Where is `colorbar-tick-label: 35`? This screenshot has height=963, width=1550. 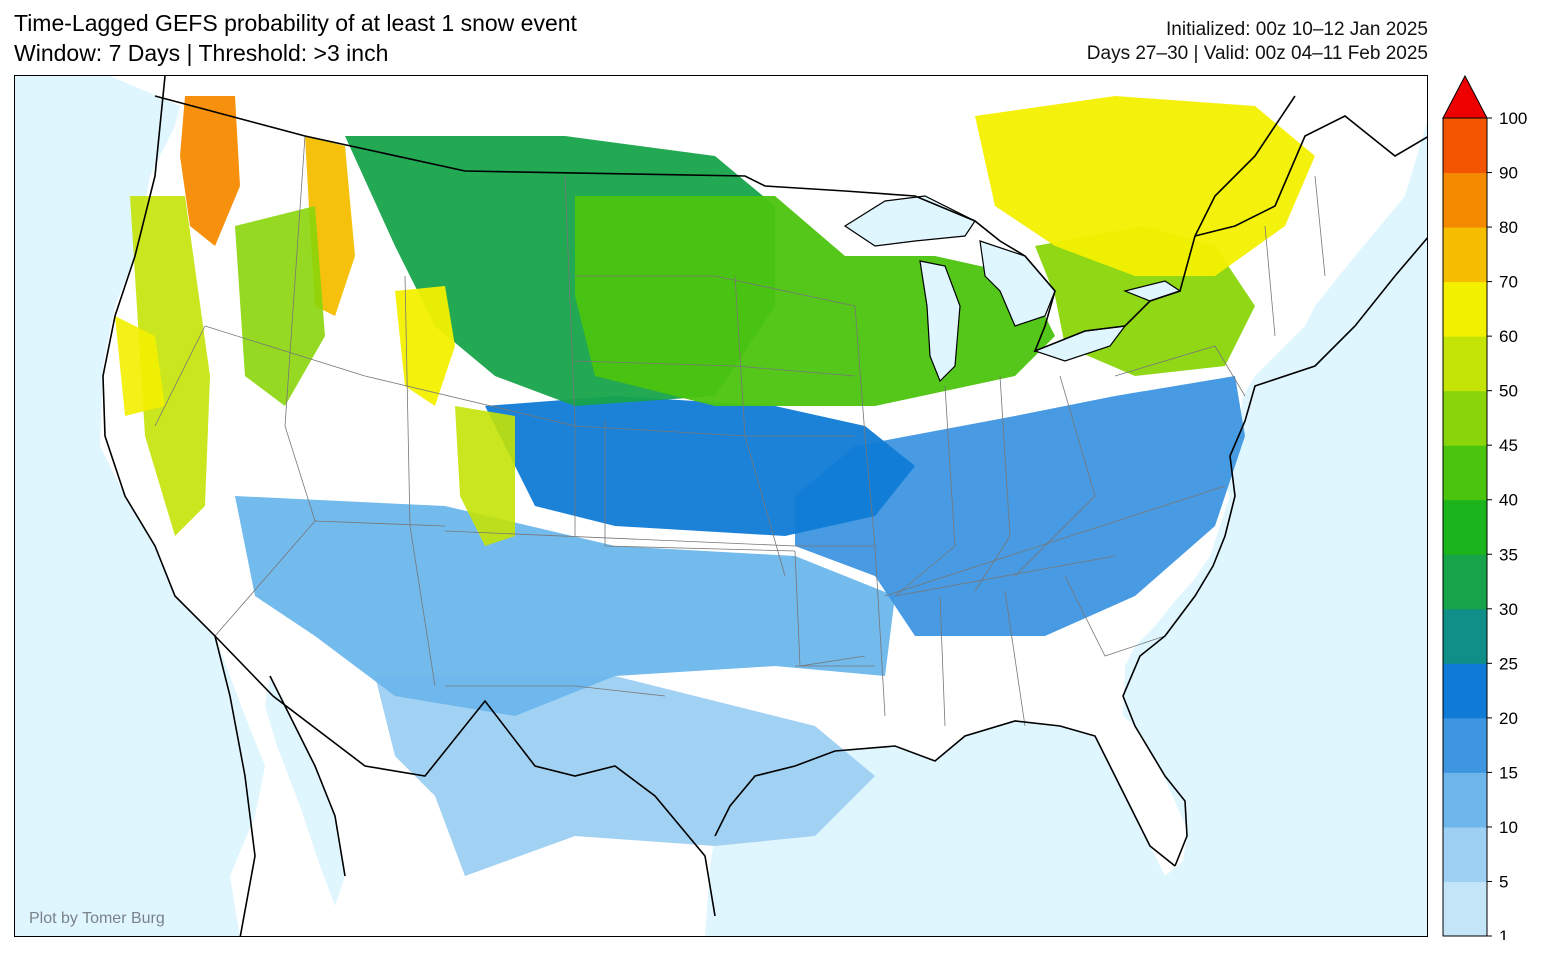 colorbar-tick-label: 35 is located at coordinates (1508, 554).